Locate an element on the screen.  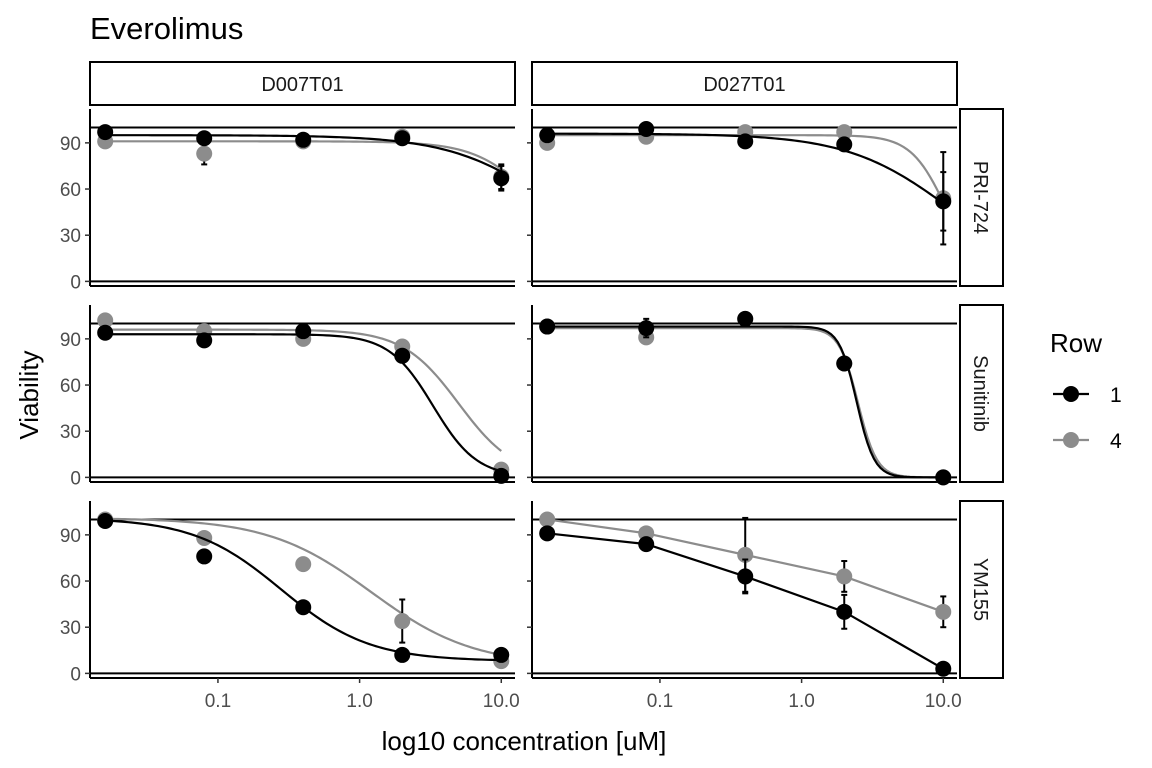
column-strip-label: D027T01 is located at coordinates (744, 85).